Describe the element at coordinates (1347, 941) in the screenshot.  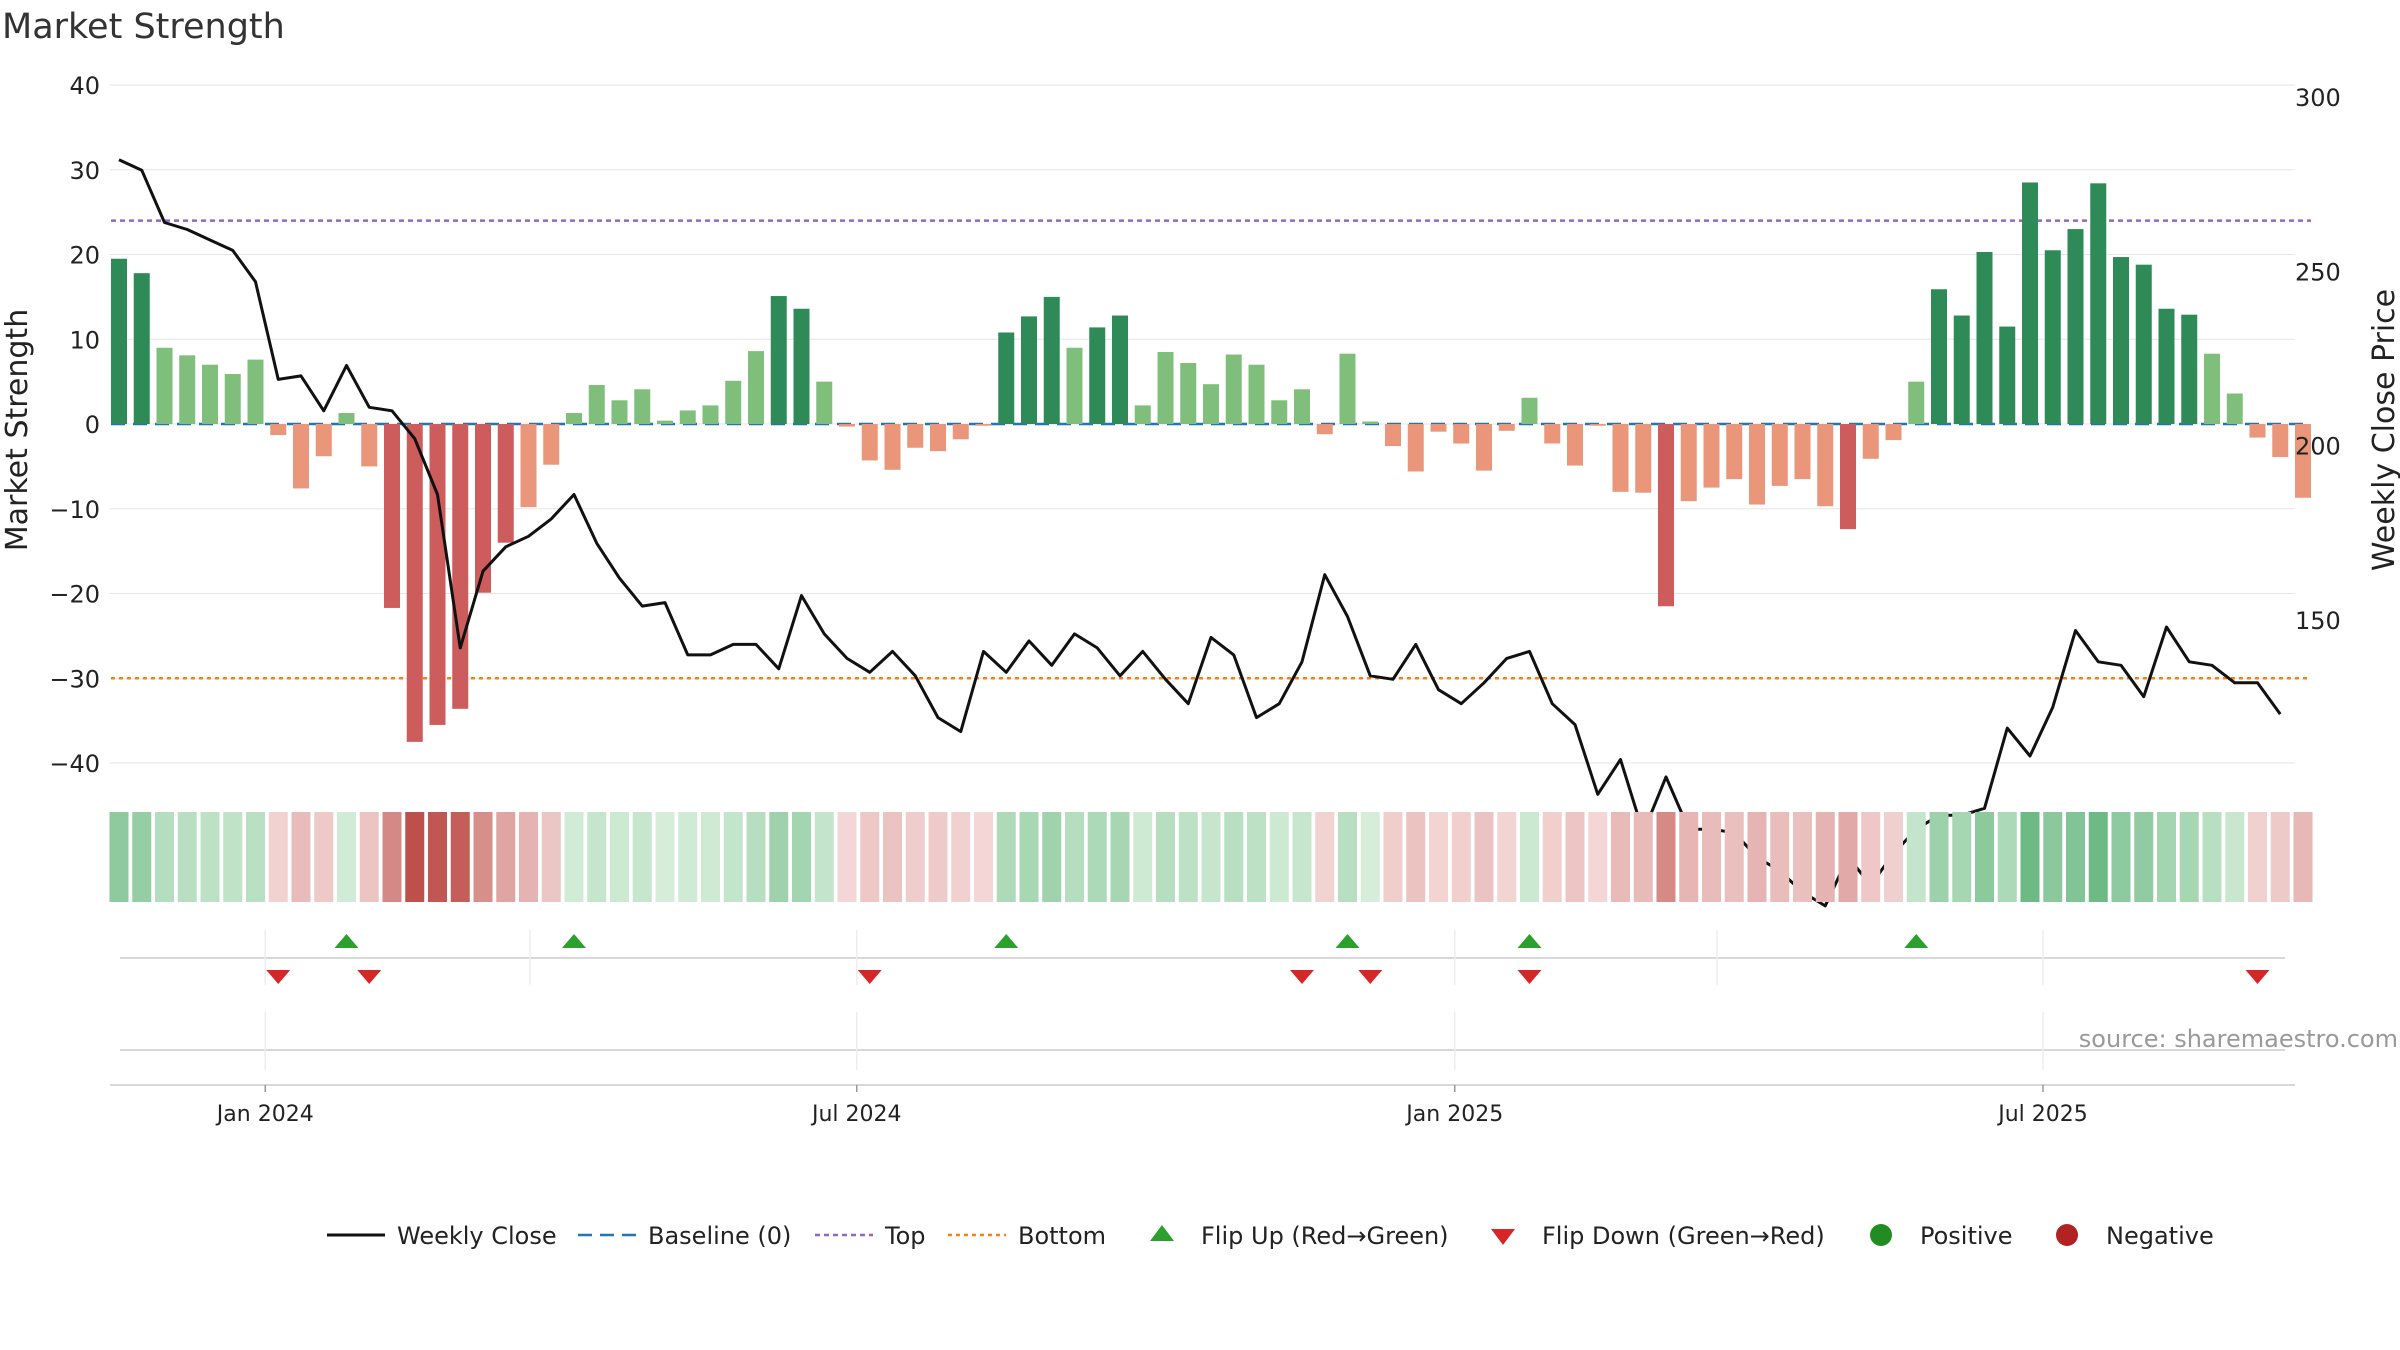
I see `flip-up-marker` at that location.